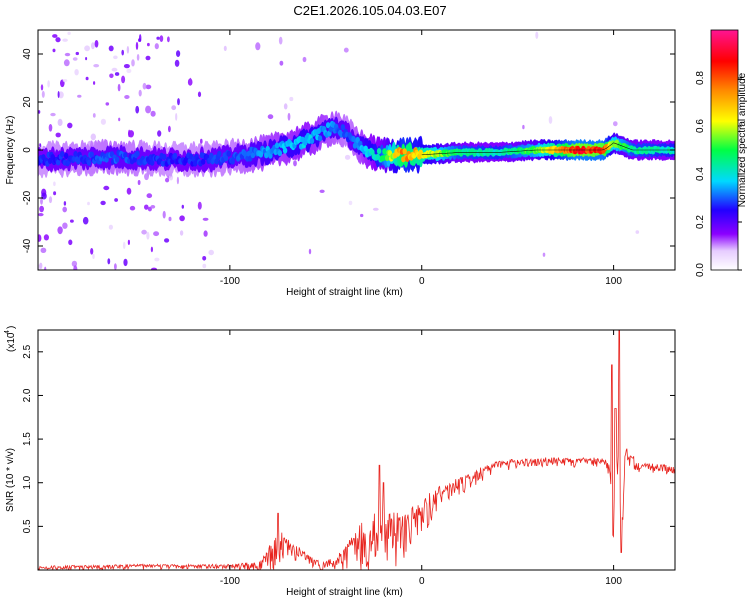 The width and height of the screenshot is (750, 600). What do you see at coordinates (27, 395) in the screenshot?
I see `y-tick-label: 2.0` at bounding box center [27, 395].